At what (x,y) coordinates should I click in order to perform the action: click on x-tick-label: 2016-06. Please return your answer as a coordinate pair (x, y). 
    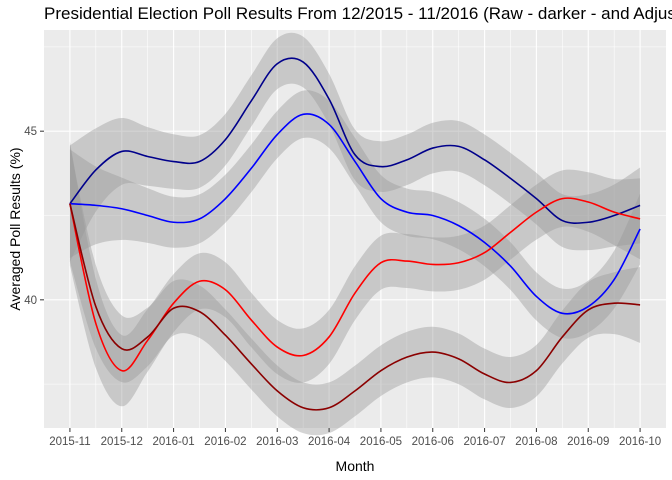
    Looking at the image, I should click on (433, 442).